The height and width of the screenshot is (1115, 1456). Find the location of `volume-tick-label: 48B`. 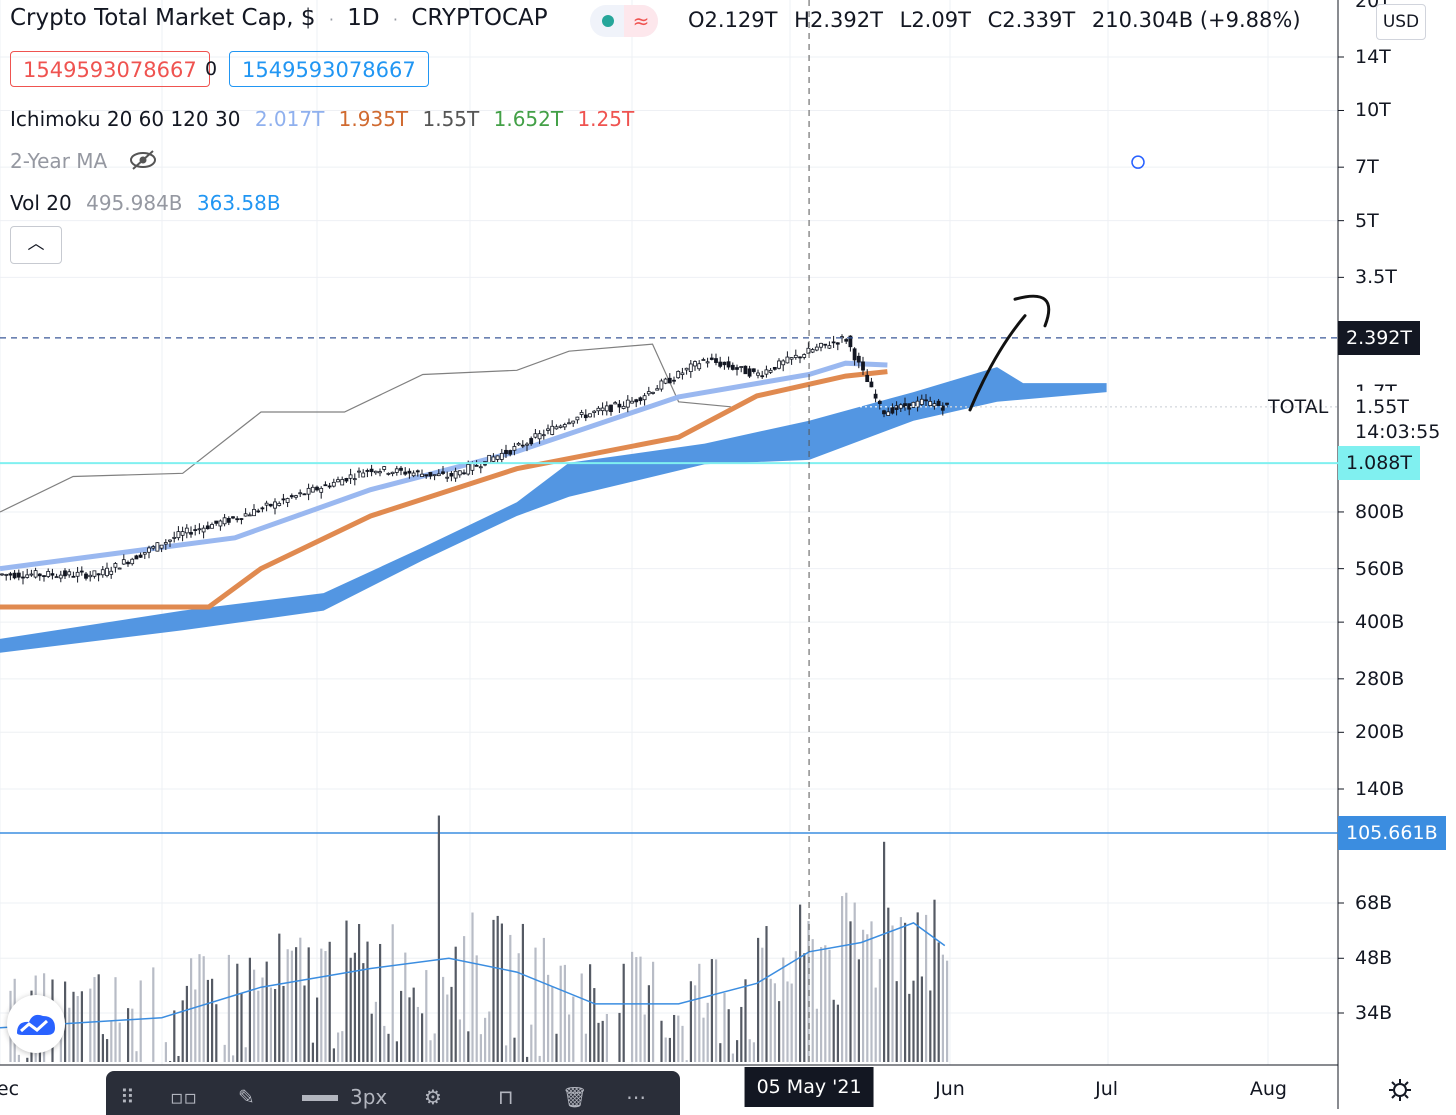

volume-tick-label: 48B is located at coordinates (1374, 958).